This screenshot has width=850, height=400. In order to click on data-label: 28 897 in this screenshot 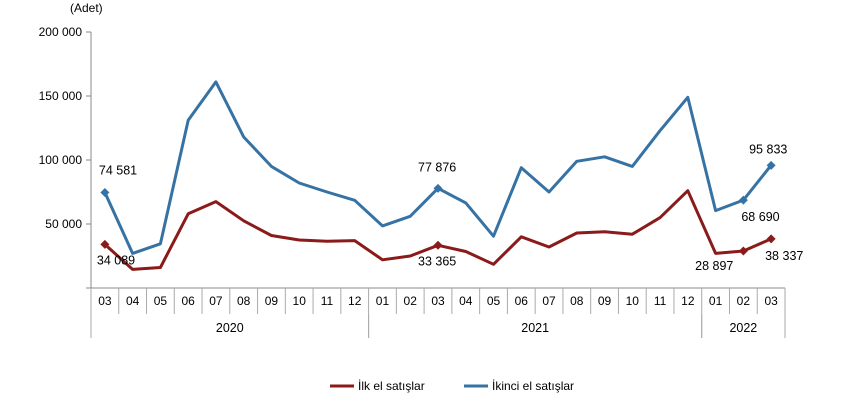, I will do `click(714, 266)`.